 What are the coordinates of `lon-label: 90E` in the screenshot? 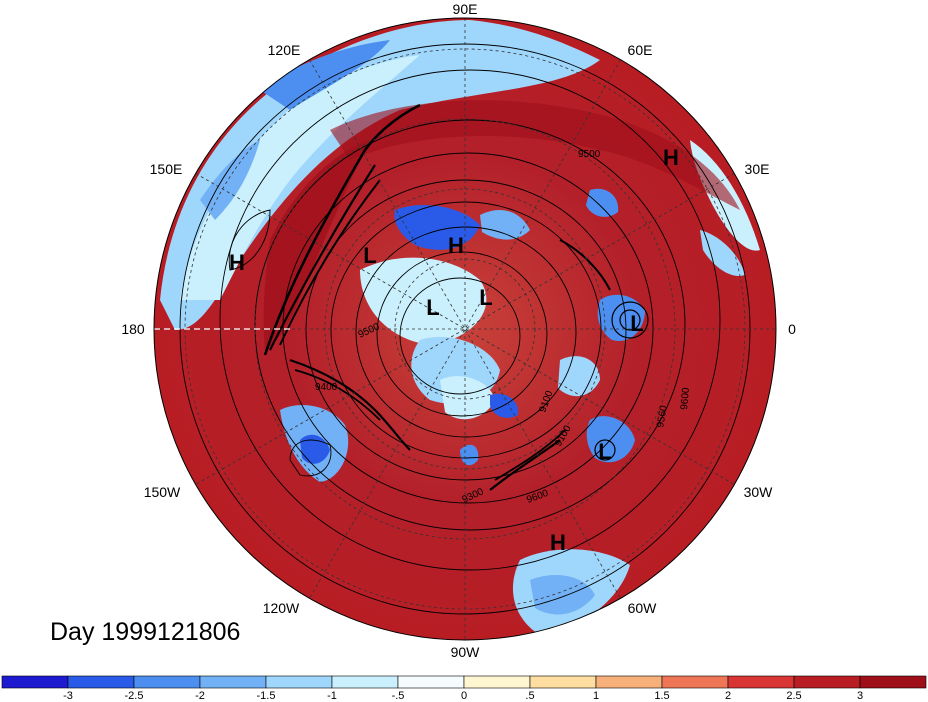 It's located at (465, 9).